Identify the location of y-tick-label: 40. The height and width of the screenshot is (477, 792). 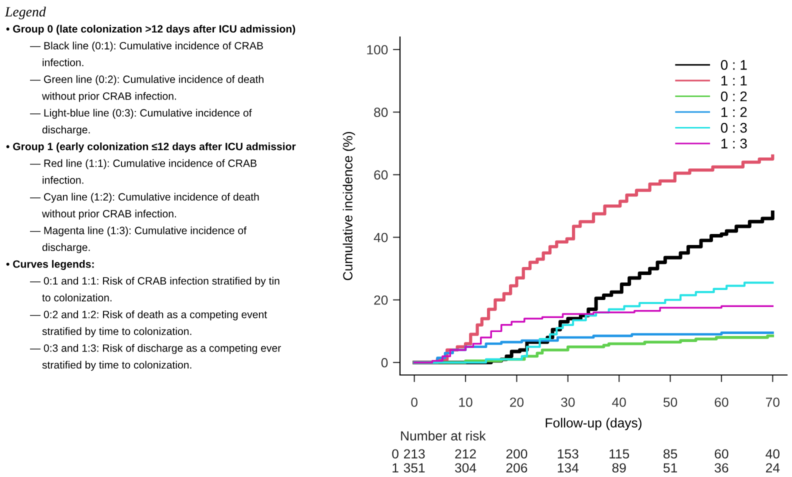
(381, 237).